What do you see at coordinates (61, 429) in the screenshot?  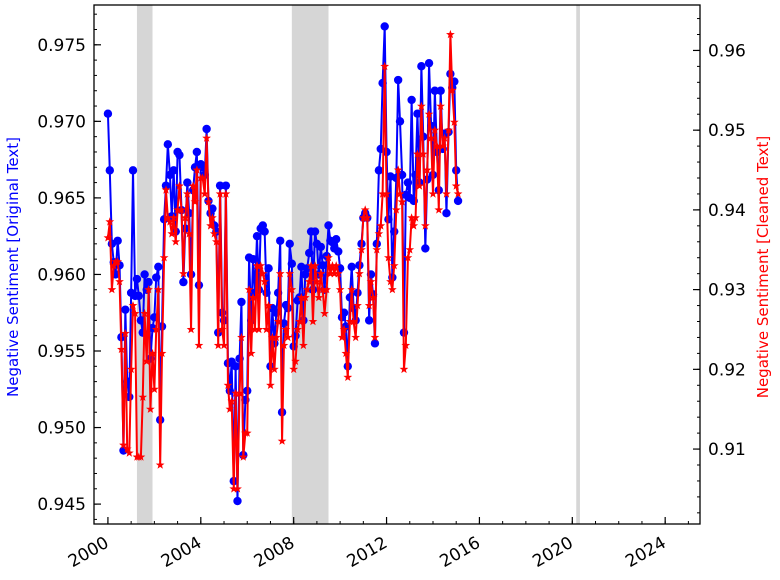 I see `y-left-tick-label: 0.950` at bounding box center [61, 429].